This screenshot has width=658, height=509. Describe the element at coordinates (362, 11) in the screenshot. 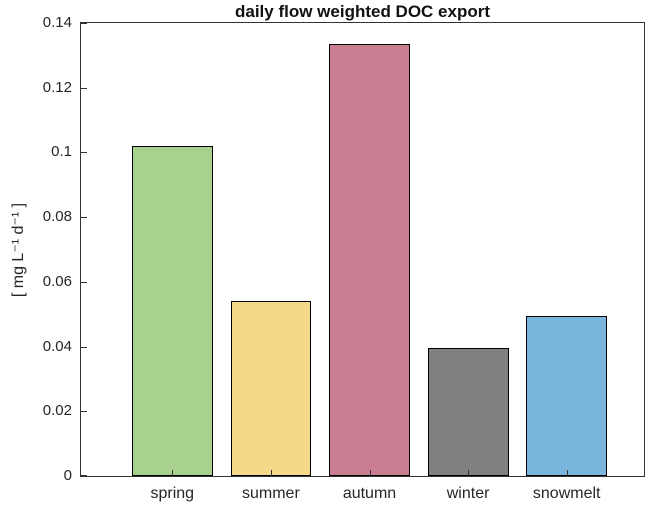

I see `chart-title: daily flow weighted DOC export` at that location.